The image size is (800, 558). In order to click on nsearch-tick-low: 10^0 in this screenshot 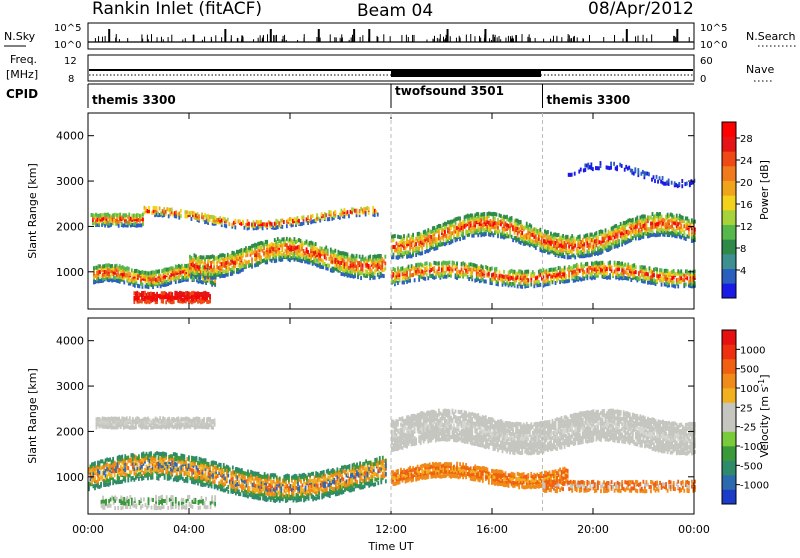, I will do `click(713, 45)`.